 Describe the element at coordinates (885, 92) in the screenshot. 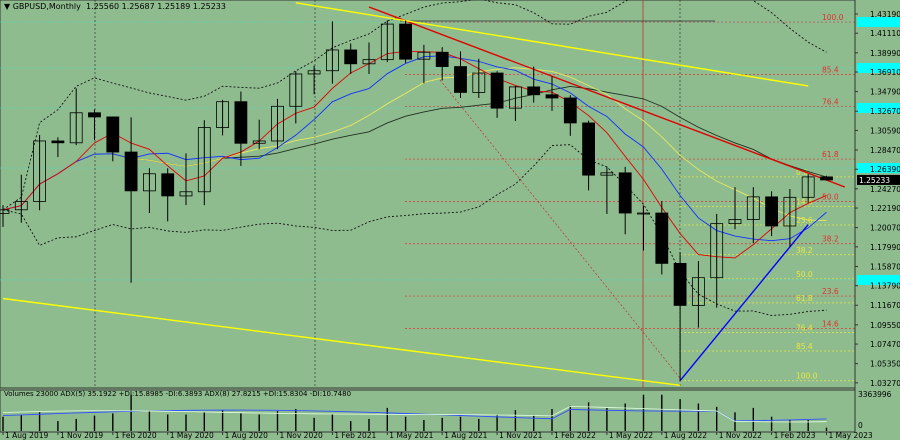

I see `y-tick-label: 1.34790` at that location.